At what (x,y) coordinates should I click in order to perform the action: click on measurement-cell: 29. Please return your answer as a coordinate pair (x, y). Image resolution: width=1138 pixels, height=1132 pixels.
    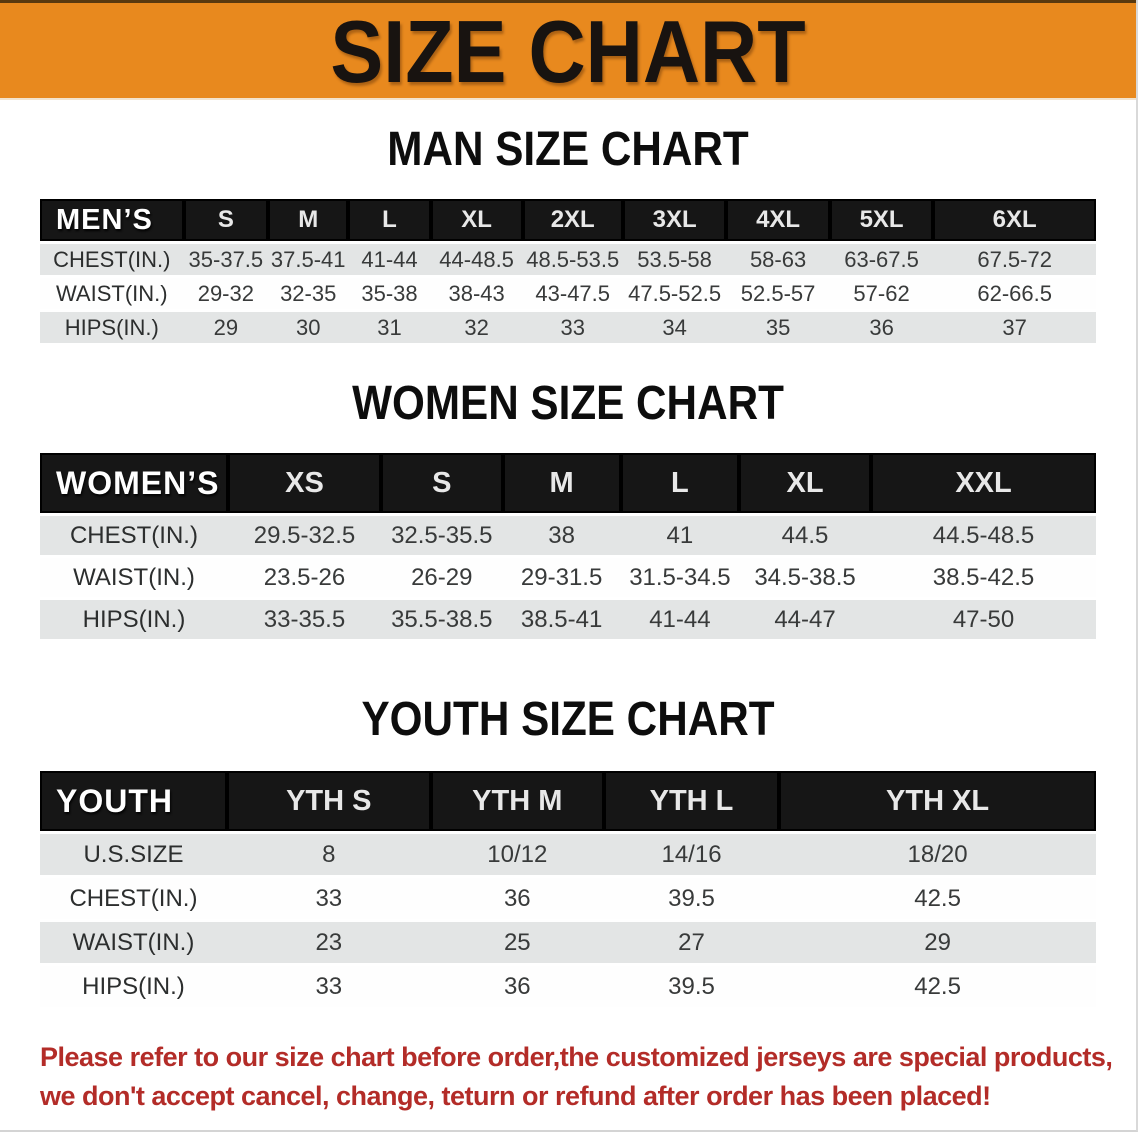
    Looking at the image, I should click on (937, 942).